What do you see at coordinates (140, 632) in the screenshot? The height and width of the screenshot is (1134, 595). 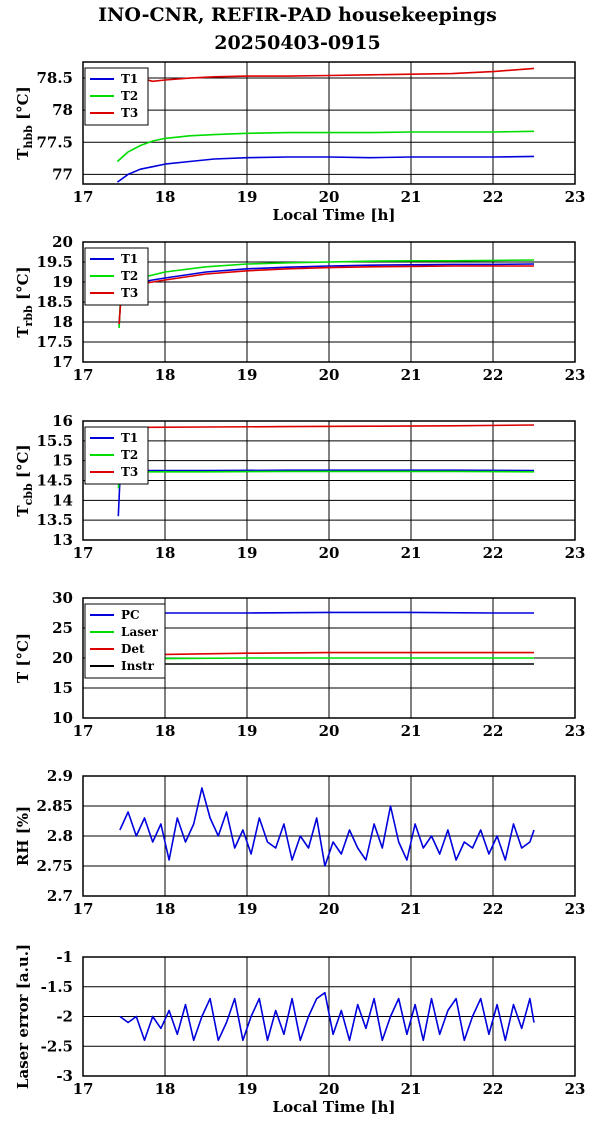 I see `legend-label-laser: Laser` at bounding box center [140, 632].